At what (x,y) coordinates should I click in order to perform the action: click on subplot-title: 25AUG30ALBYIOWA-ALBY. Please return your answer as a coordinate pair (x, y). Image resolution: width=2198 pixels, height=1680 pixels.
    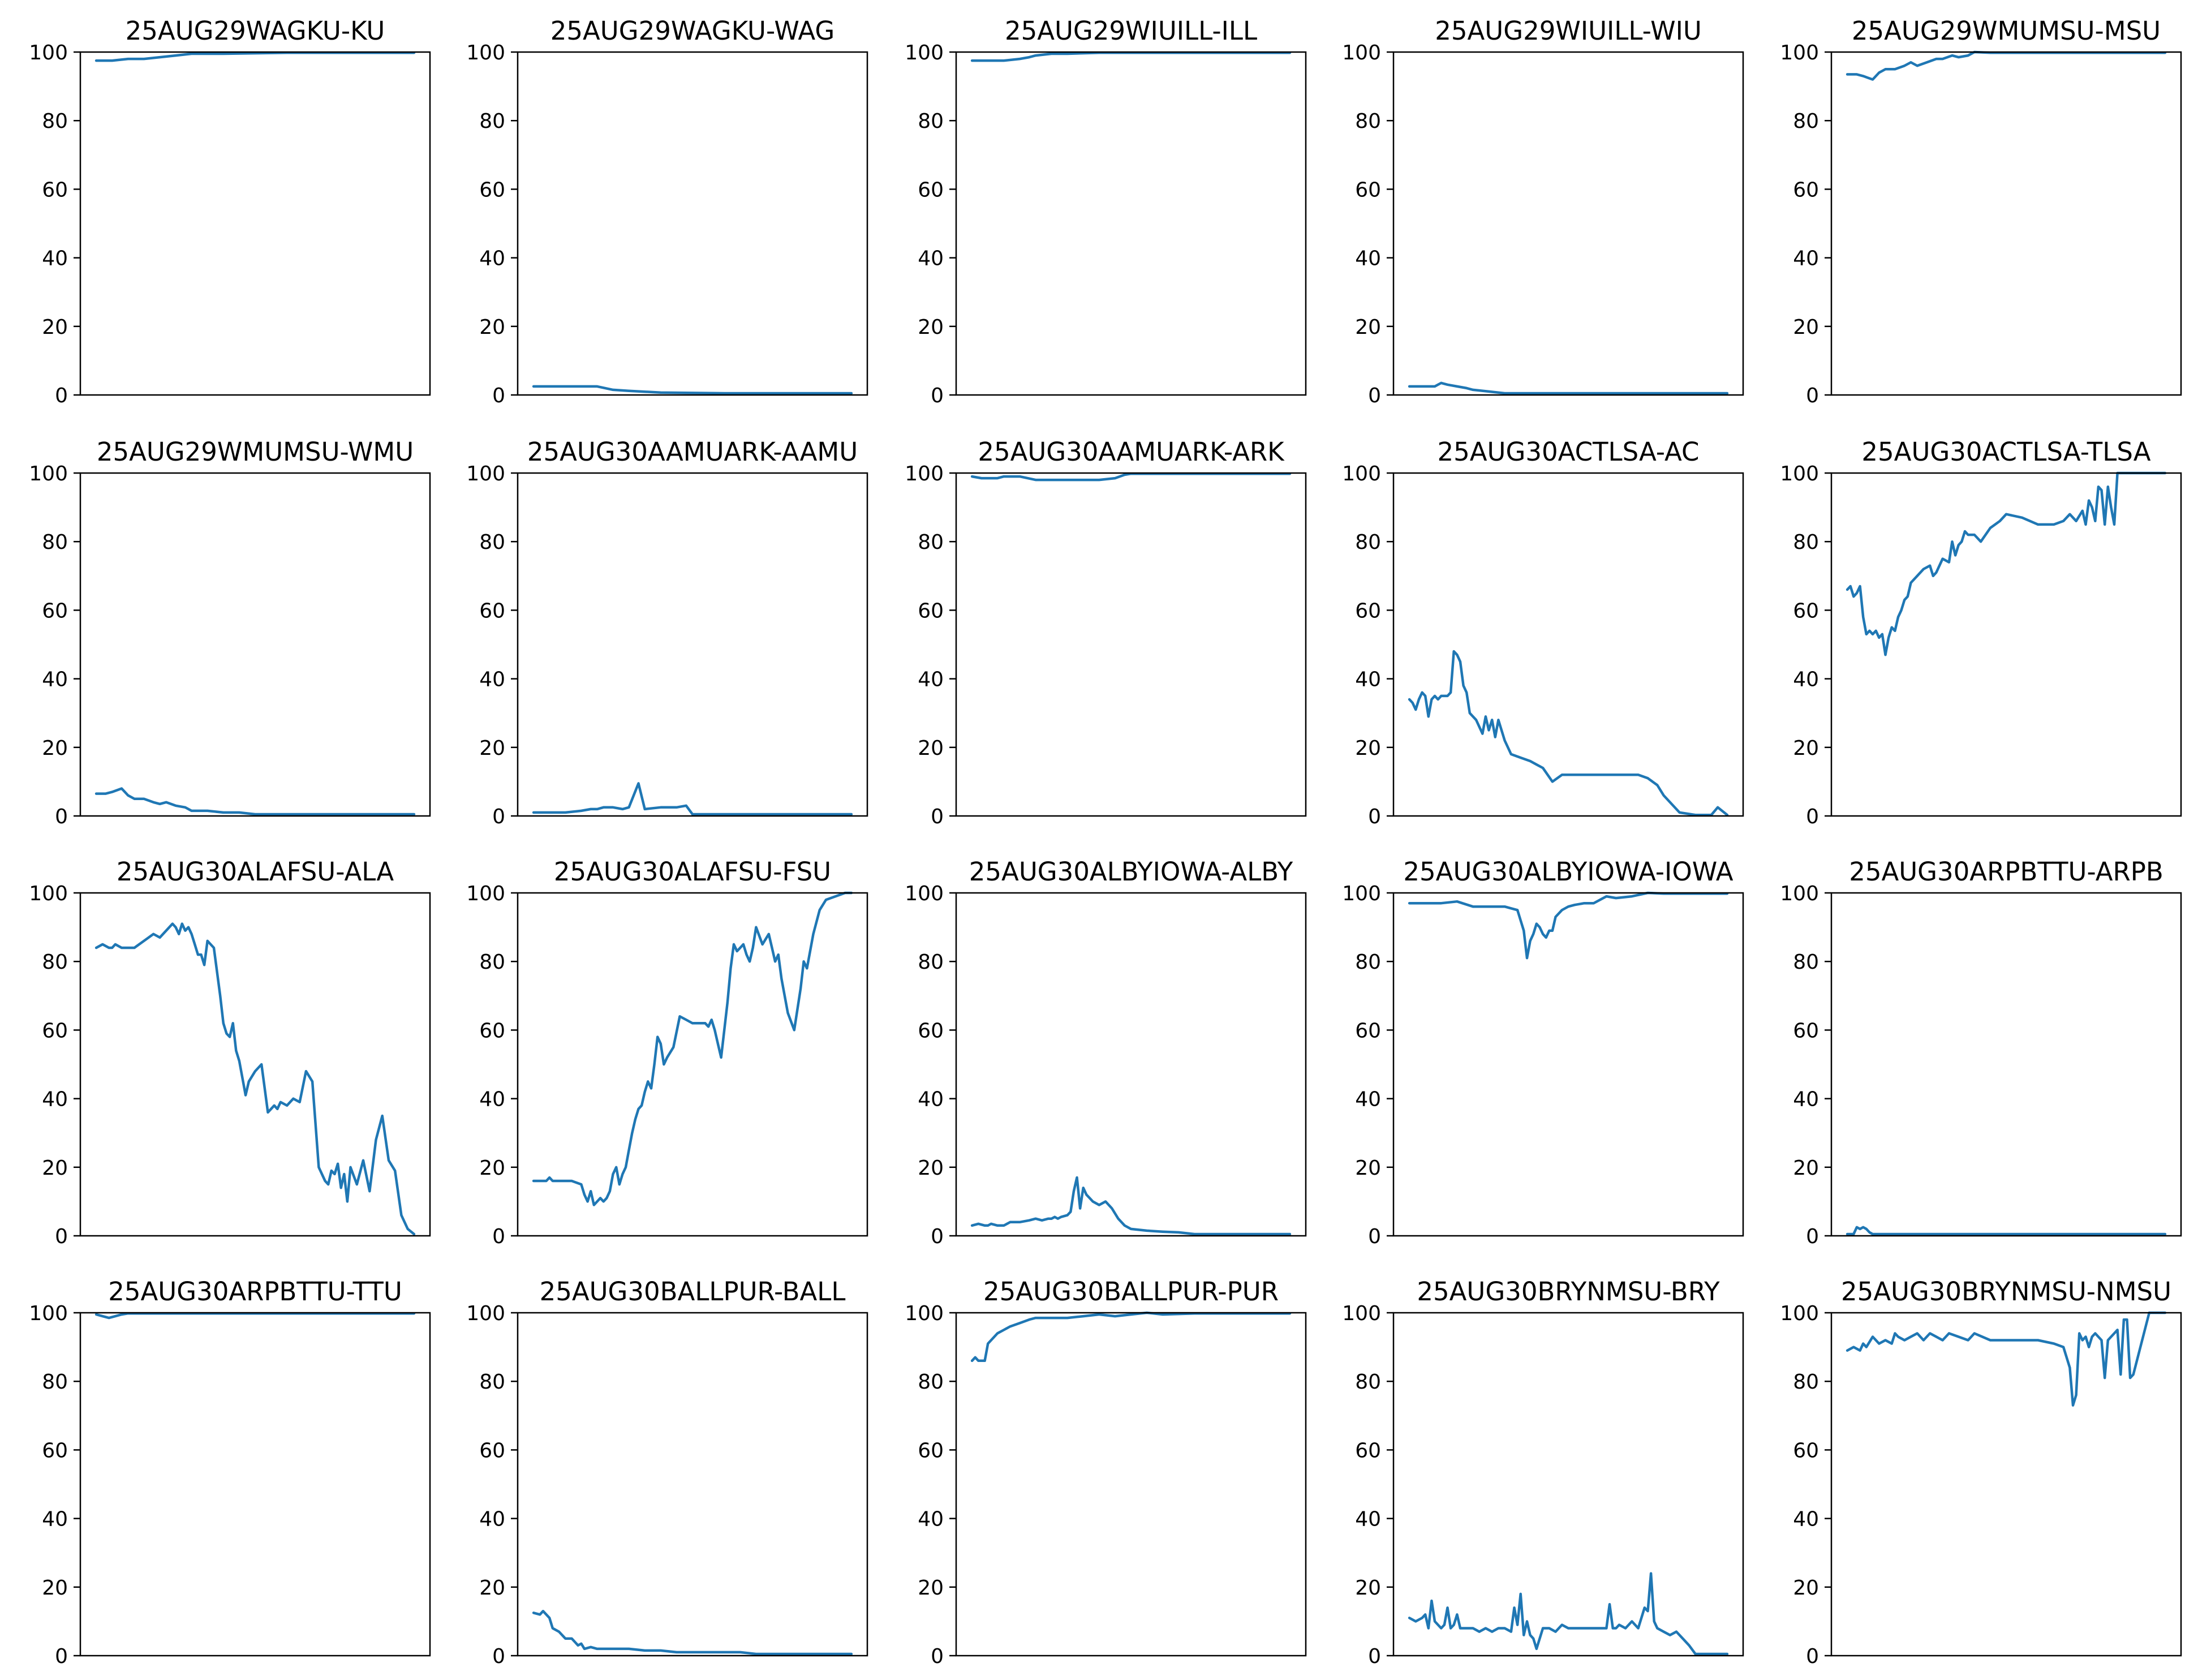
    Looking at the image, I should click on (1131, 872).